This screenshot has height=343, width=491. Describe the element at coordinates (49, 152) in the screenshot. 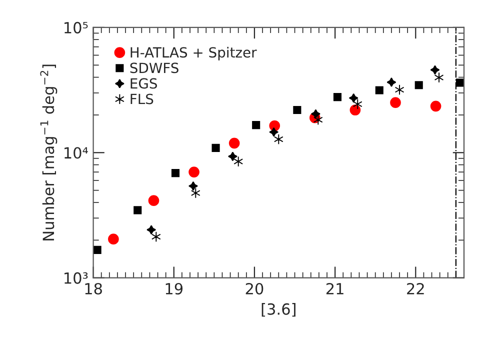

I see `y-axis-title: Number [mag$^{−1}$ deg$^{−2}$]` at that location.